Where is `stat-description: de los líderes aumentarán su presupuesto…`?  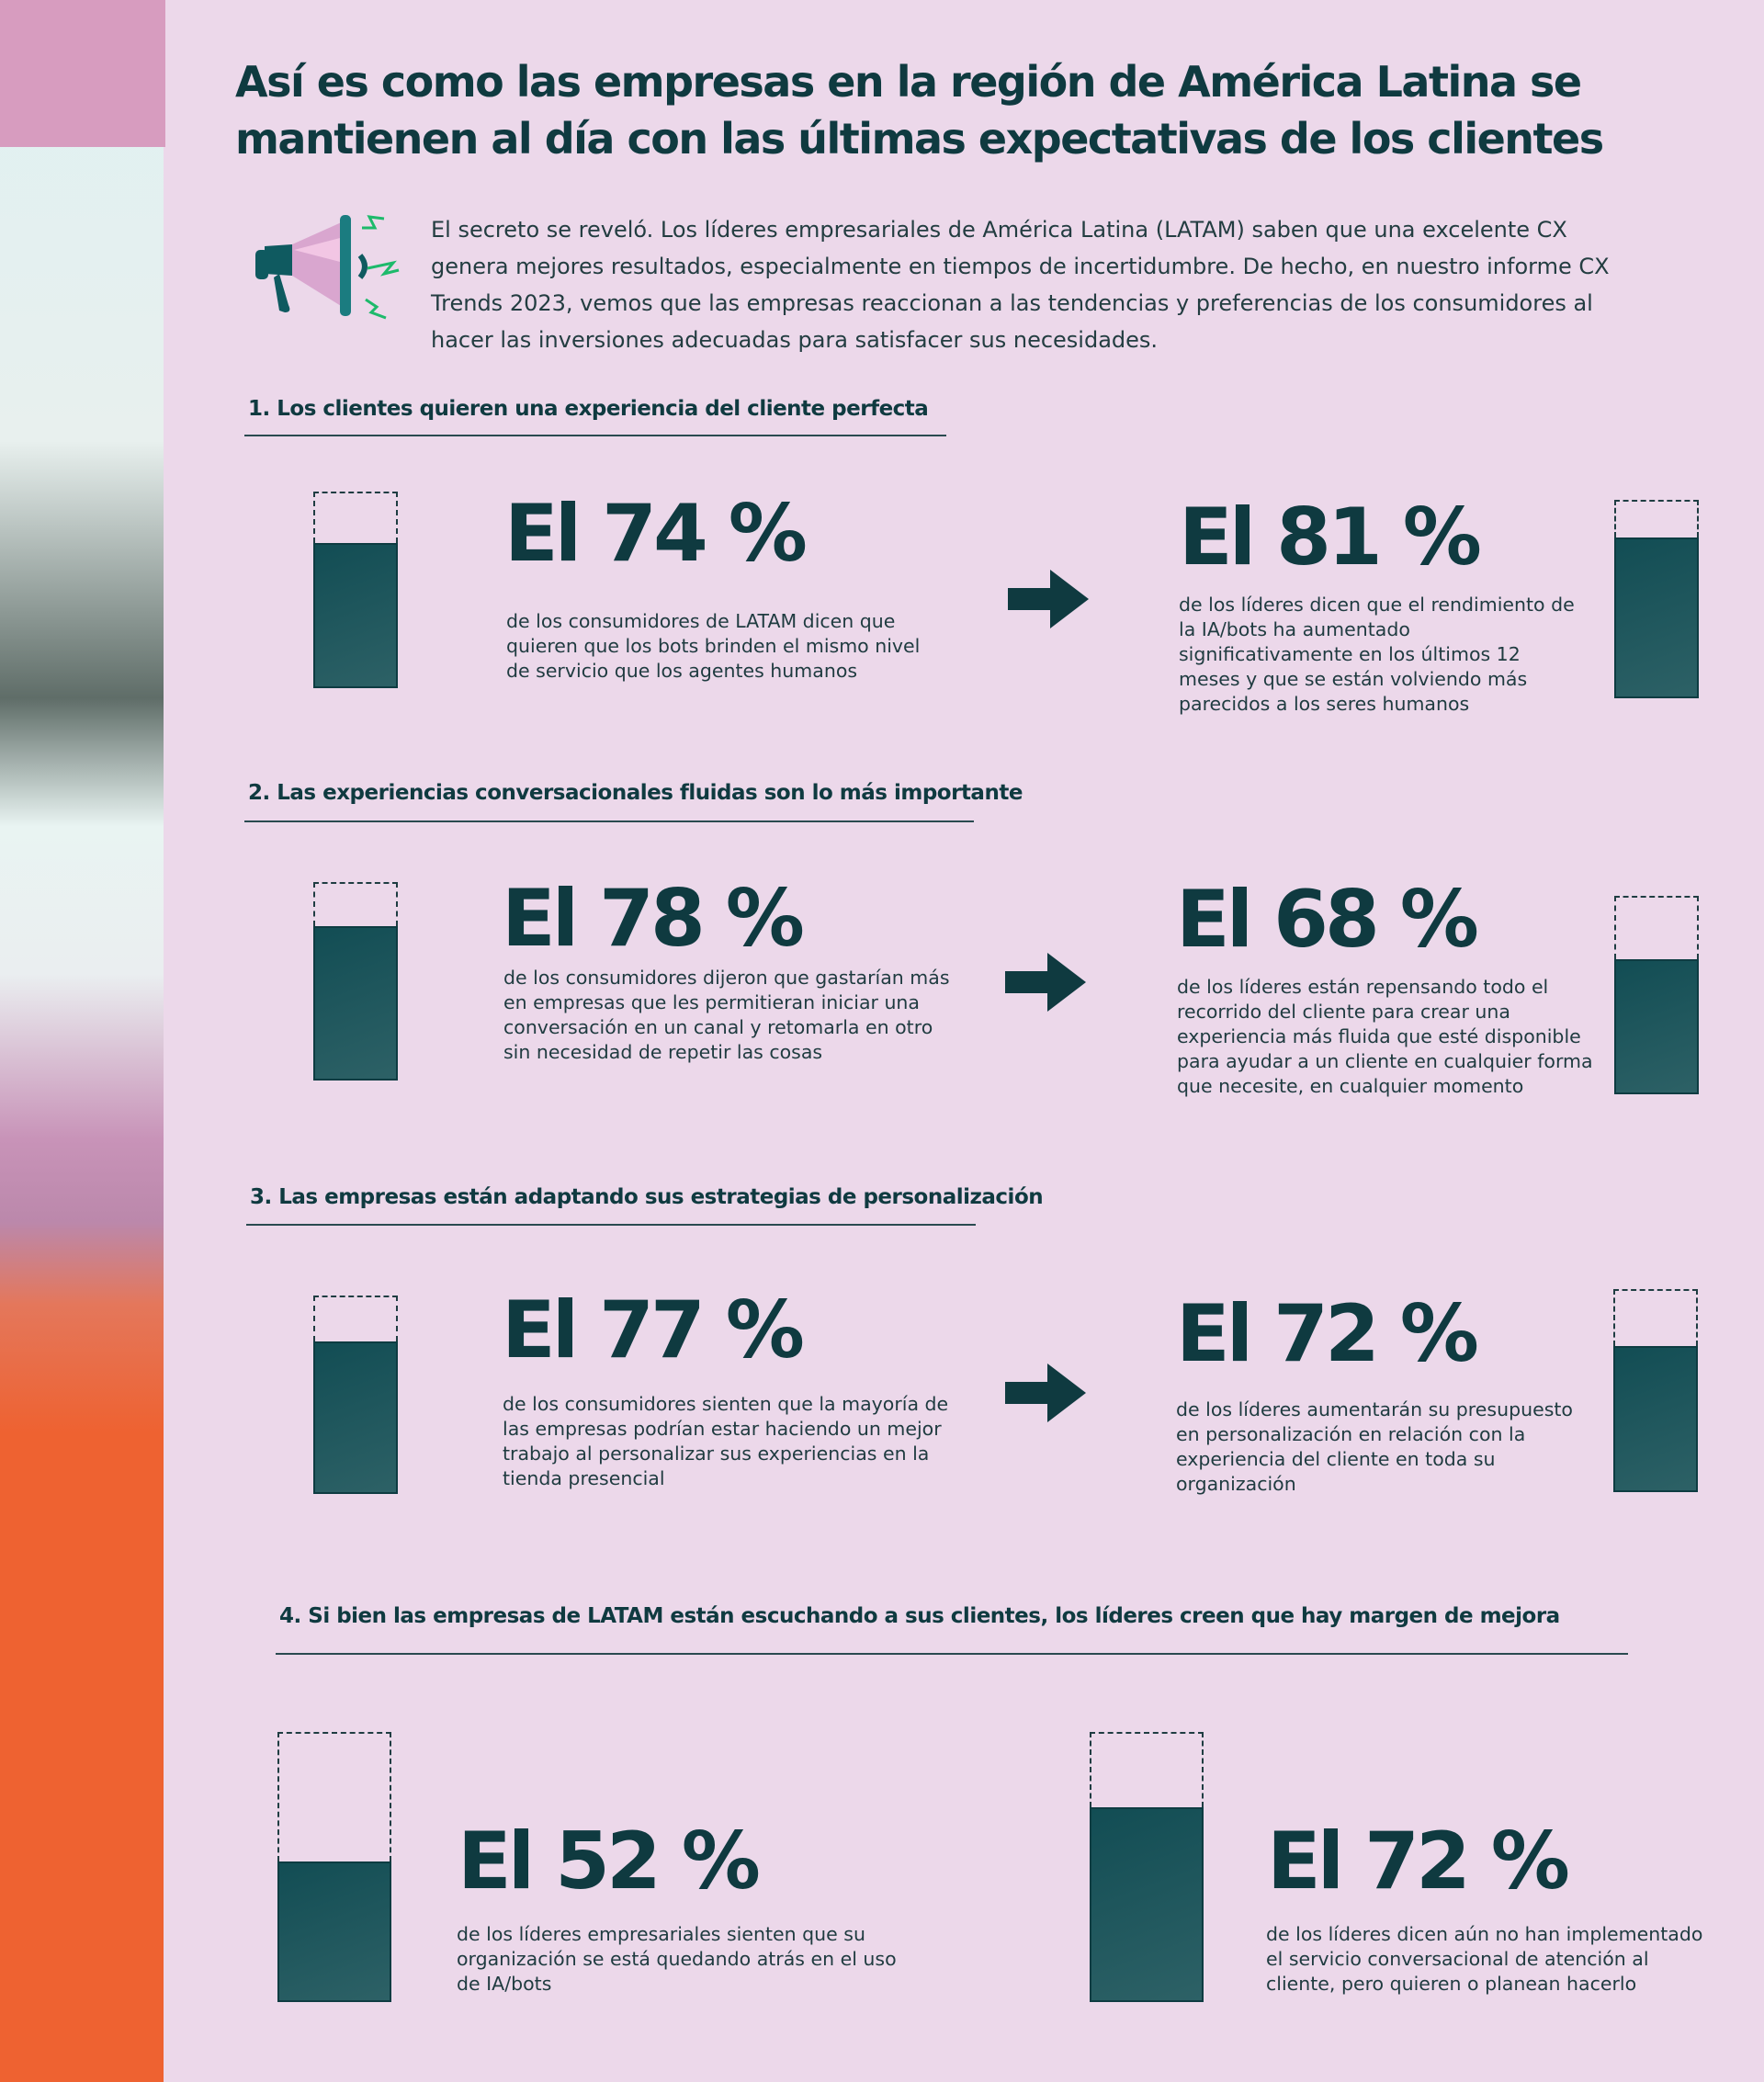 stat-description: de los líderes aumentarán su presupuesto… is located at coordinates (1375, 1446).